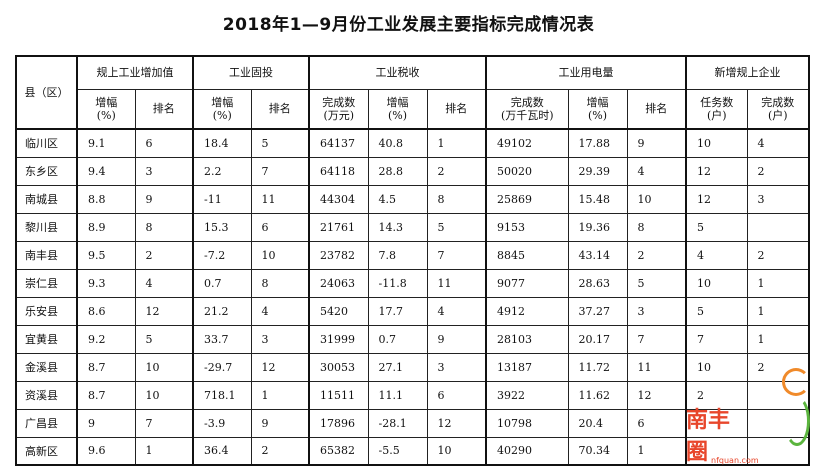 The height and width of the screenshot is (474, 817). Describe the element at coordinates (413, 311) in the screenshot. I see `table-row: 乐安县 8.6 12 21.2 4 5420 17.7 4 4912 37.27 3 5 1` at that location.